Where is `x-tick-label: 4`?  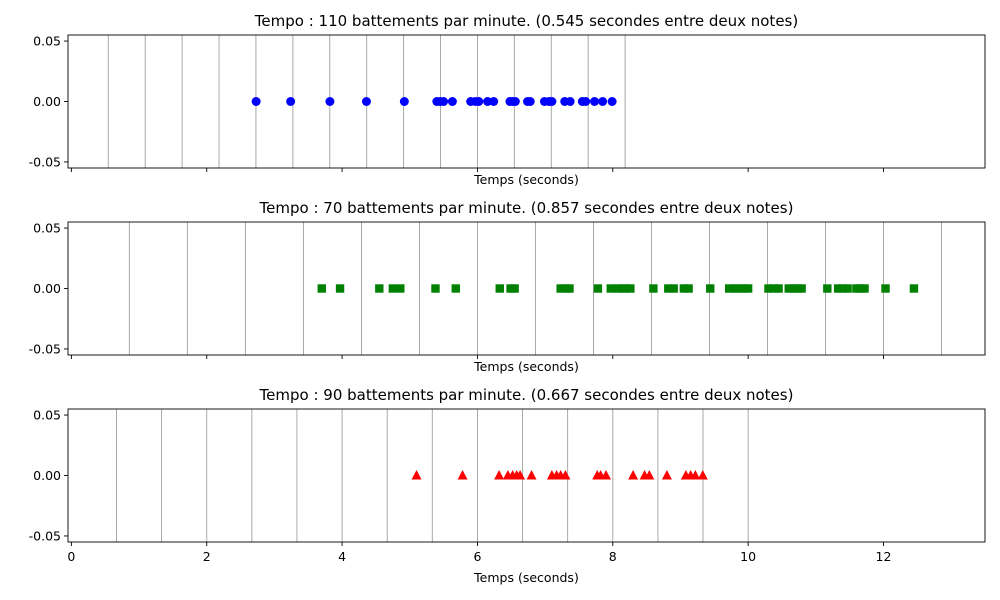 x-tick-label: 4 is located at coordinates (342, 556).